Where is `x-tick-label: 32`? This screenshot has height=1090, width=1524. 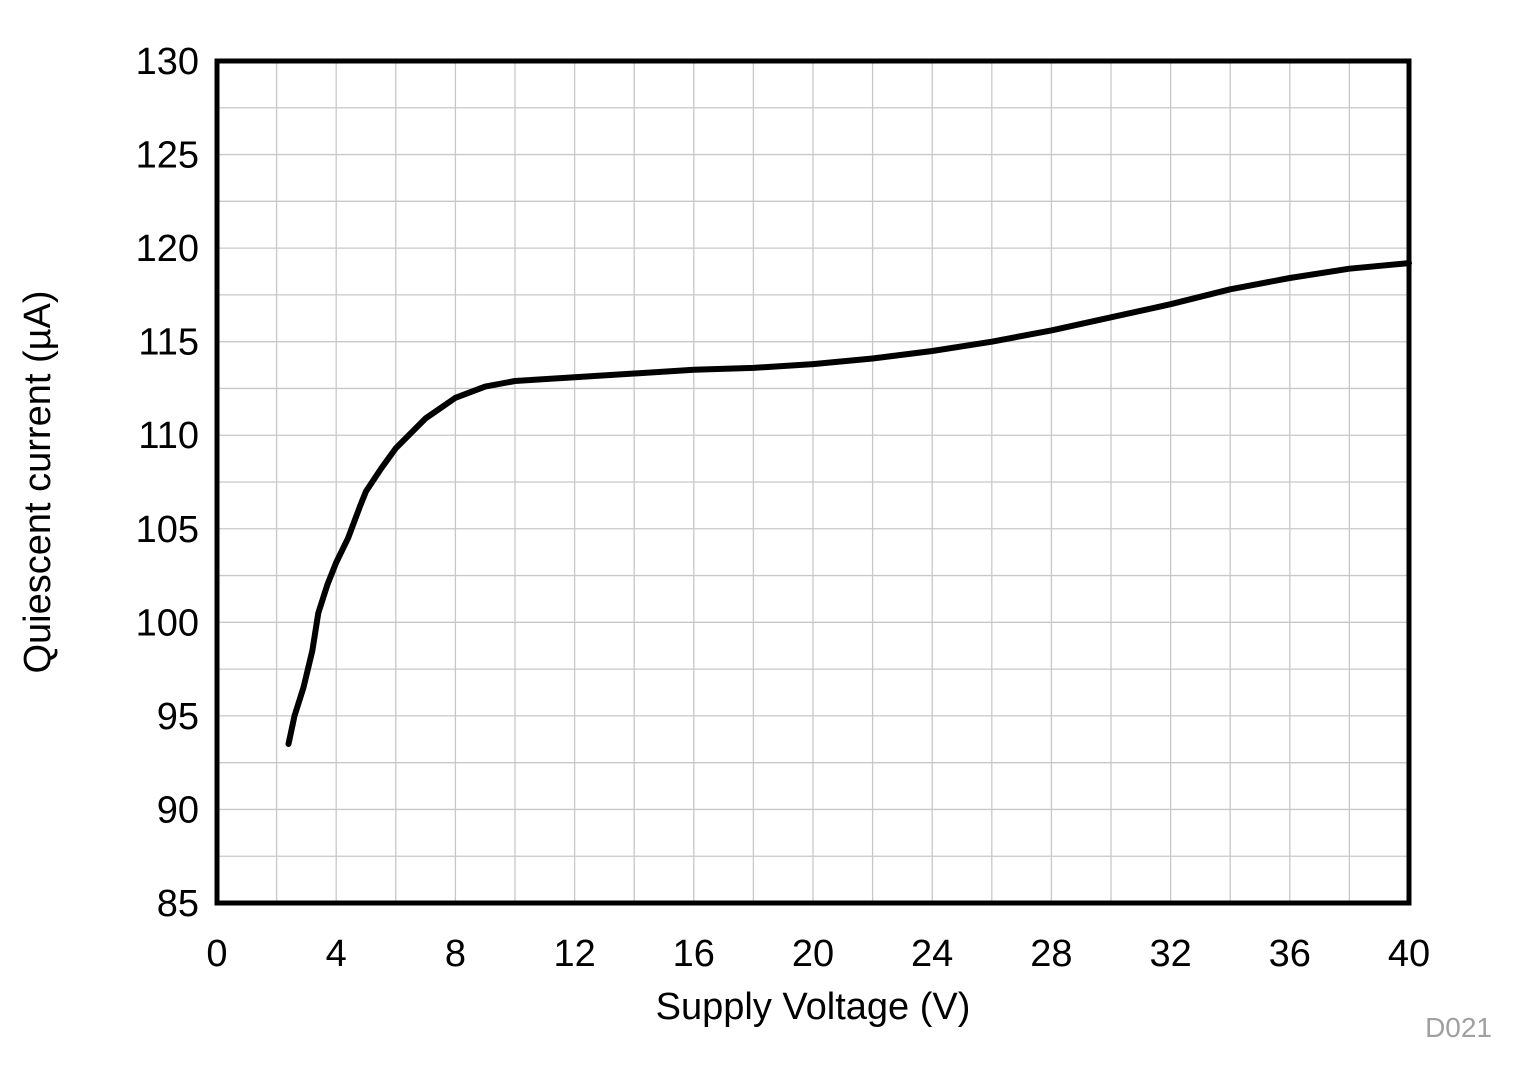 x-tick-label: 32 is located at coordinates (1170, 954).